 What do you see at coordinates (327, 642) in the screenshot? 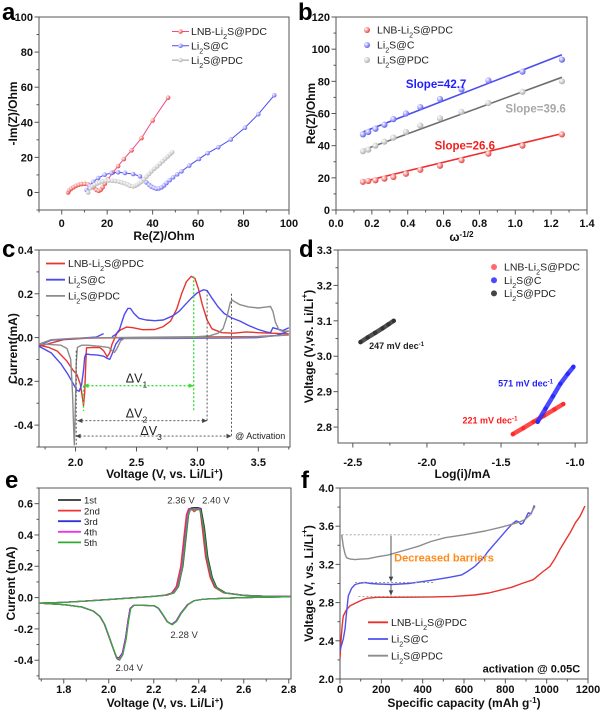
I see `y-tick-label: 2.4` at bounding box center [327, 642].